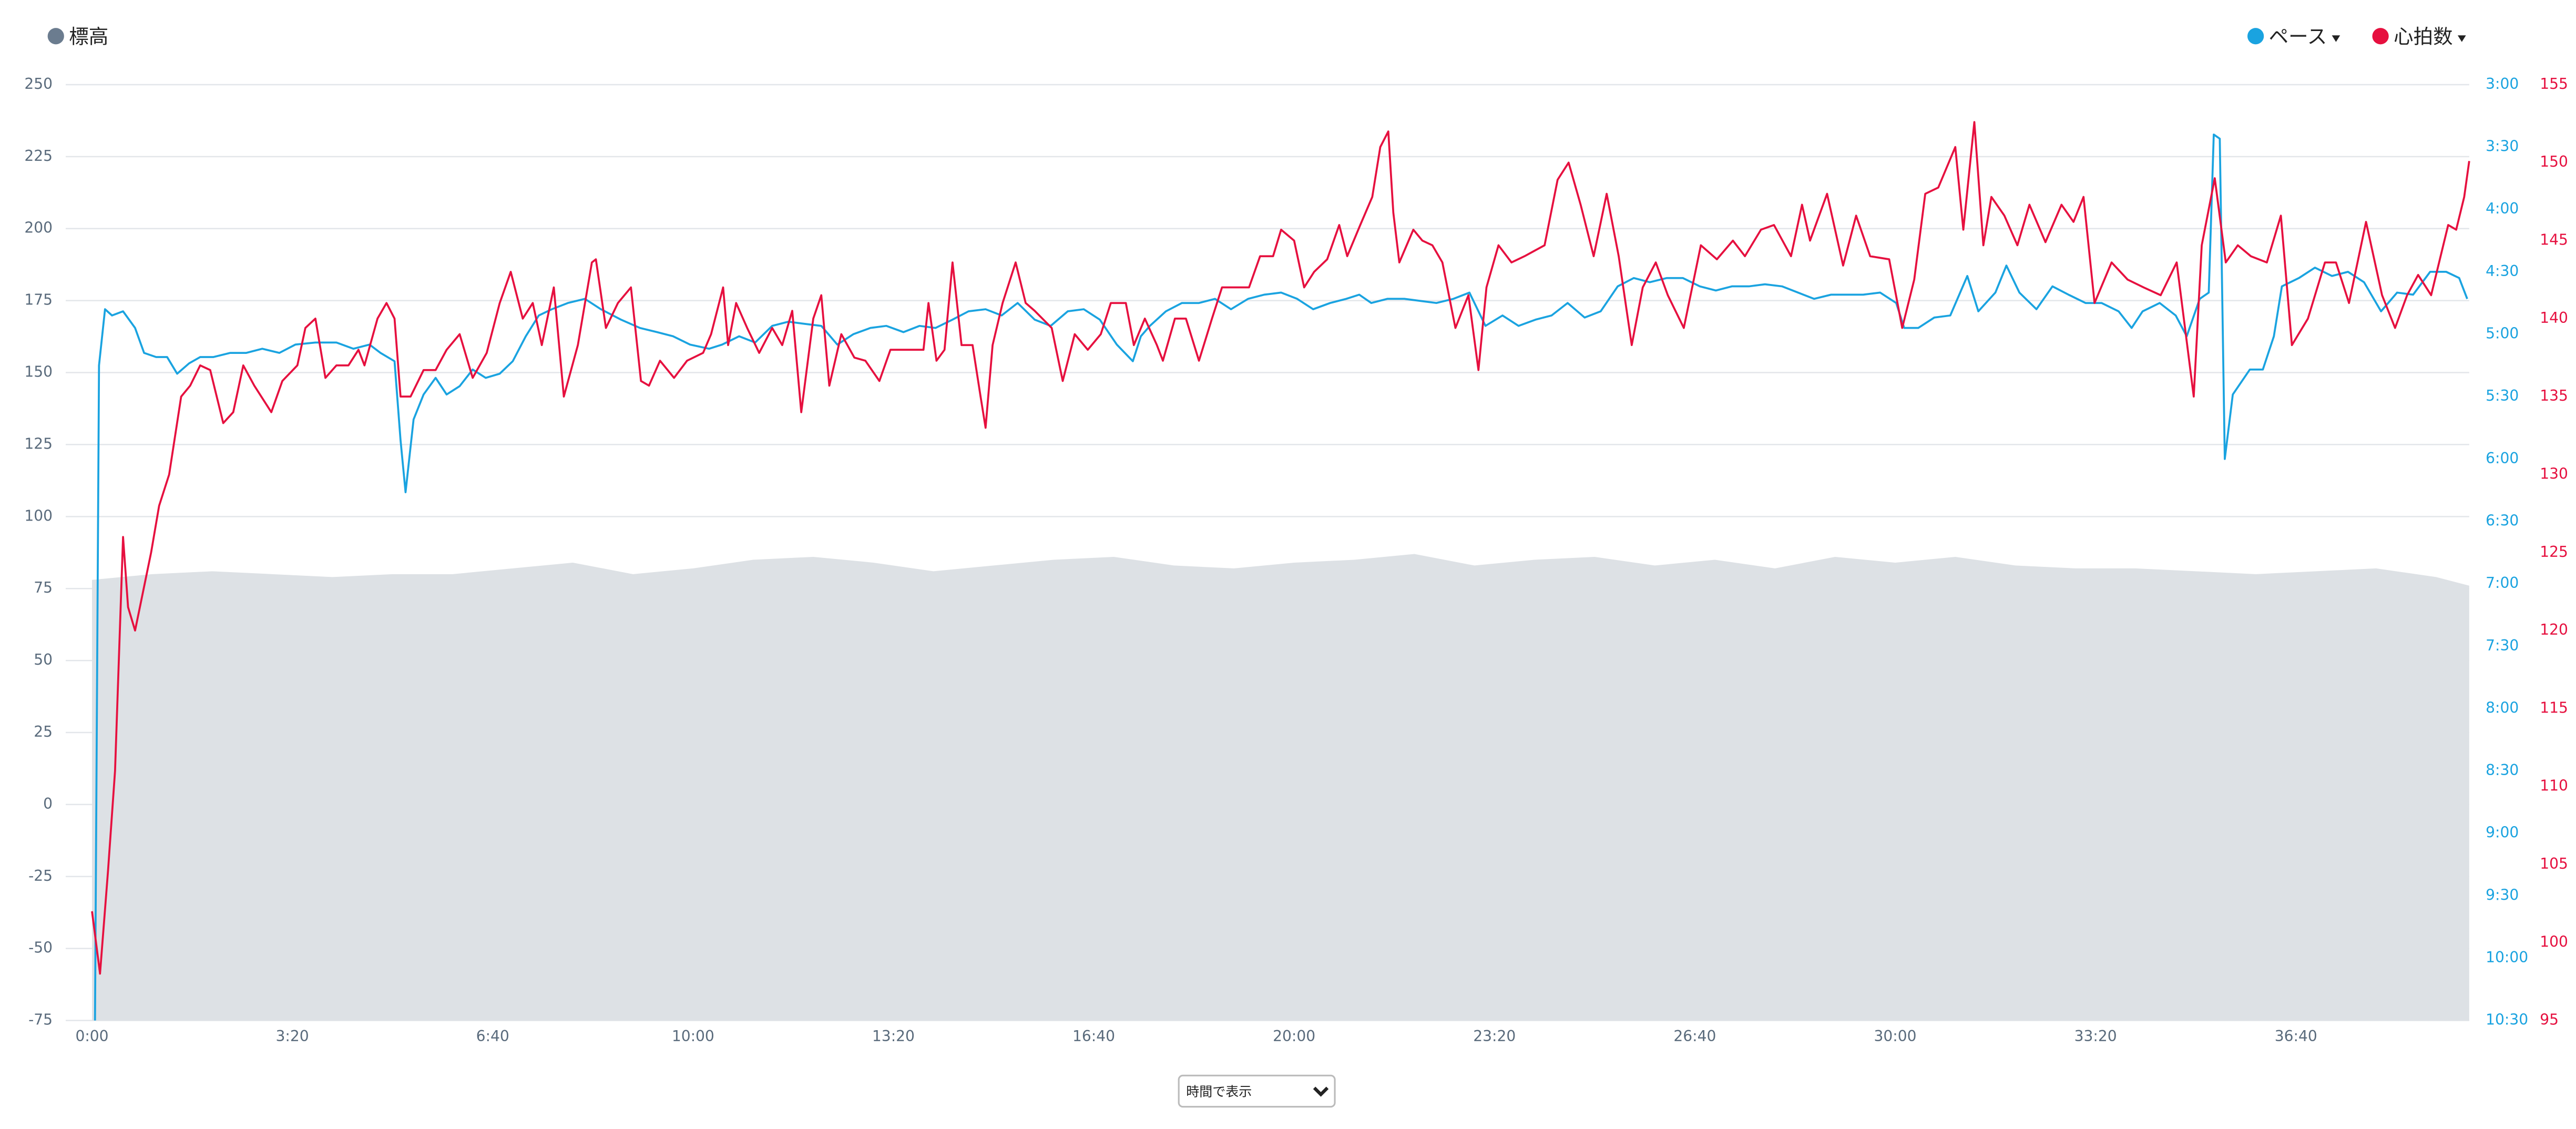  Describe the element at coordinates (2554, 84) in the screenshot. I see `y3-tick-label: 155` at that location.